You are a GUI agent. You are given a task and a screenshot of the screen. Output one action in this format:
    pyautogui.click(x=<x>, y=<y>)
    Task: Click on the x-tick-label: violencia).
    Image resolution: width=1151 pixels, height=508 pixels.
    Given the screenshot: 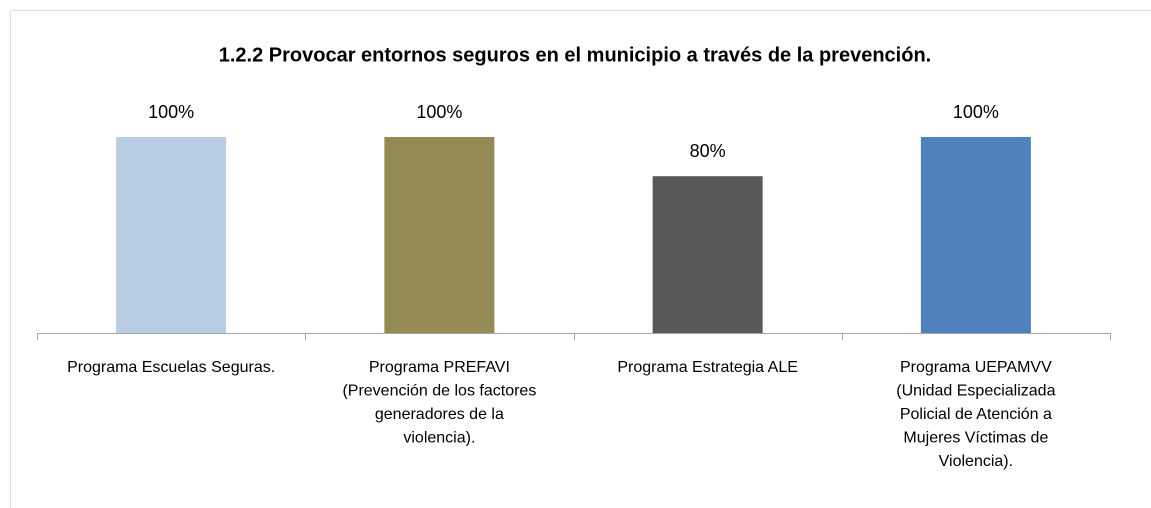 What is the action you would take?
    pyautogui.click(x=439, y=438)
    